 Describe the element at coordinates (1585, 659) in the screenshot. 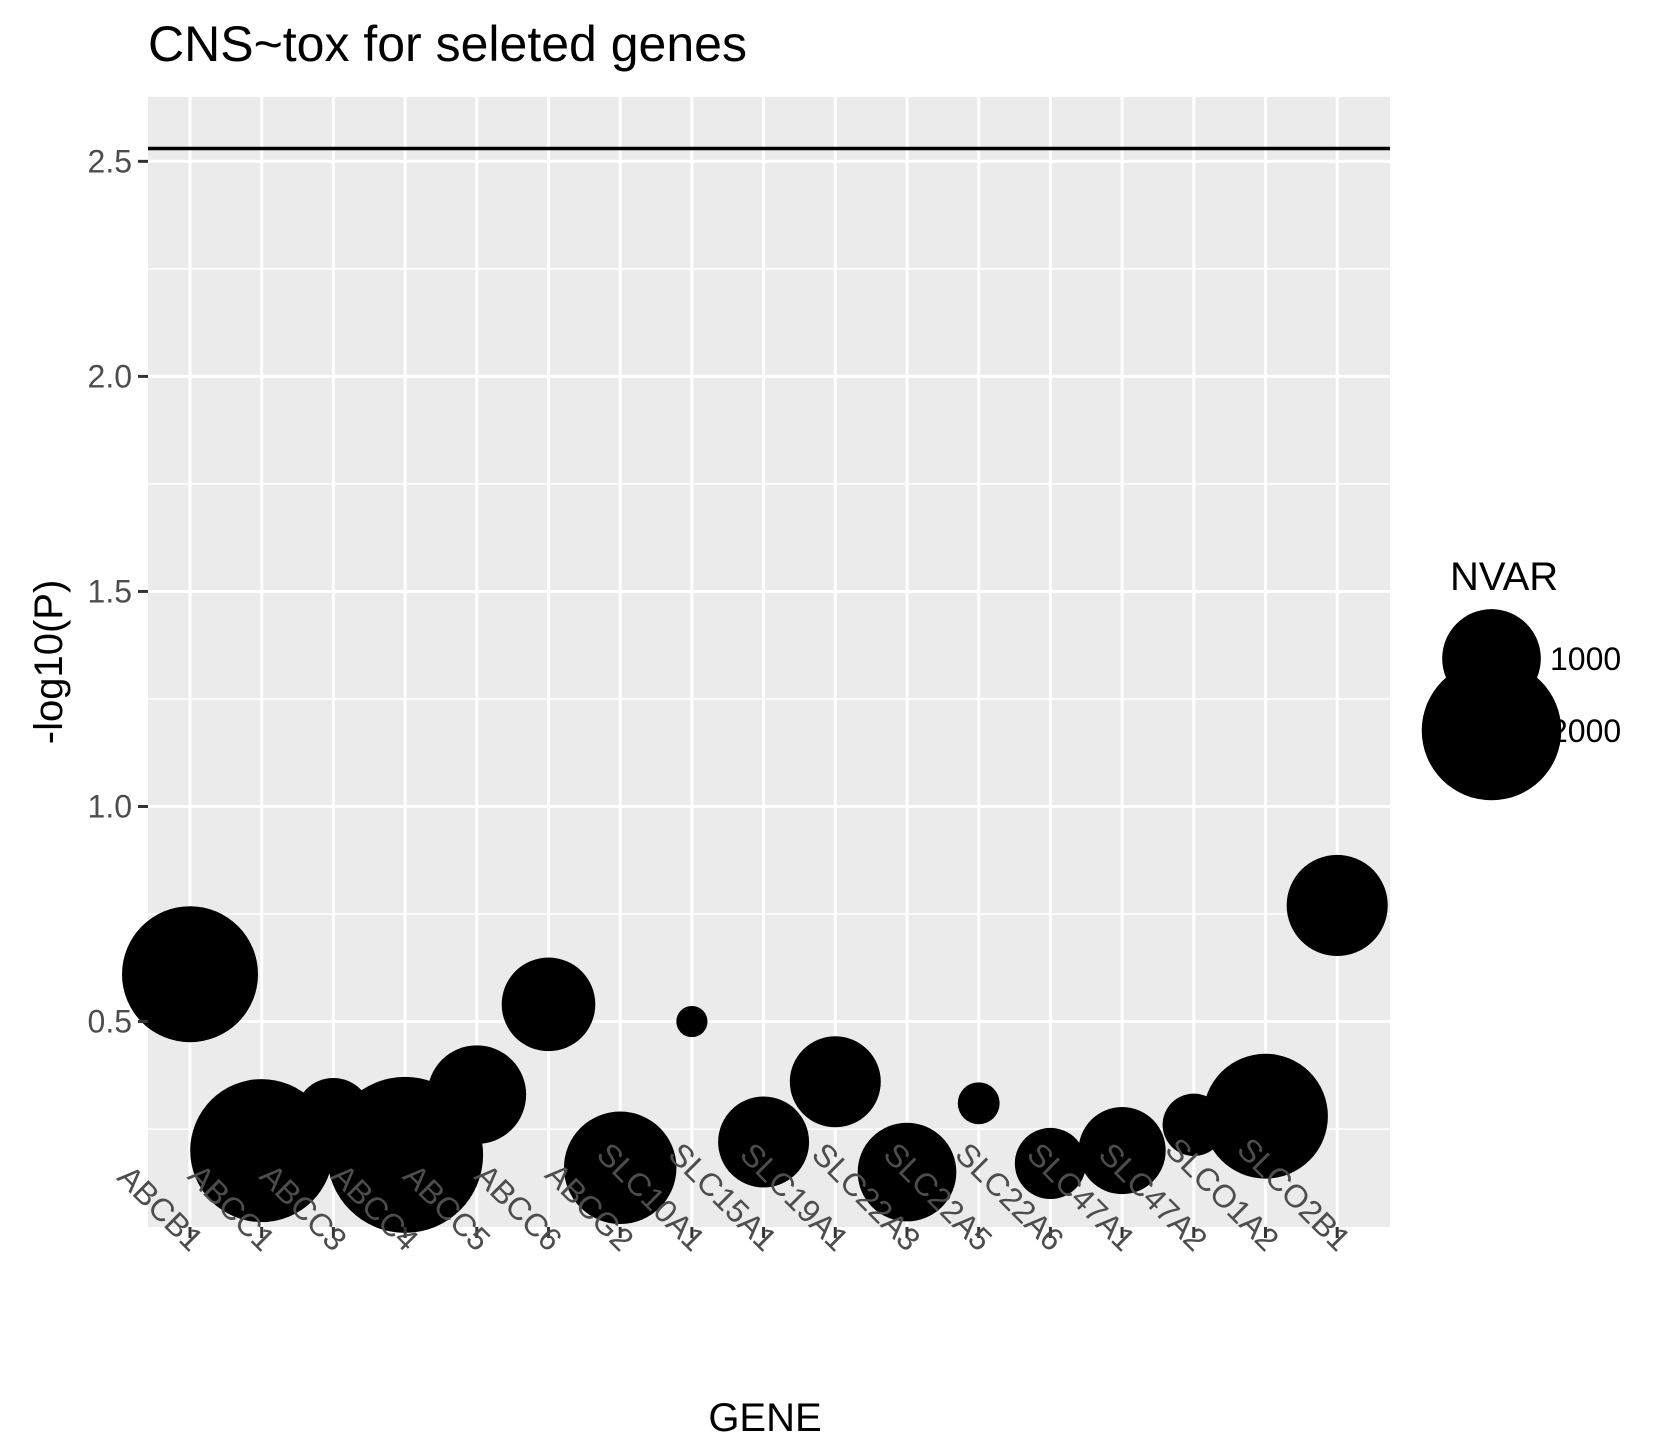

I see `legend-label: 1000` at that location.